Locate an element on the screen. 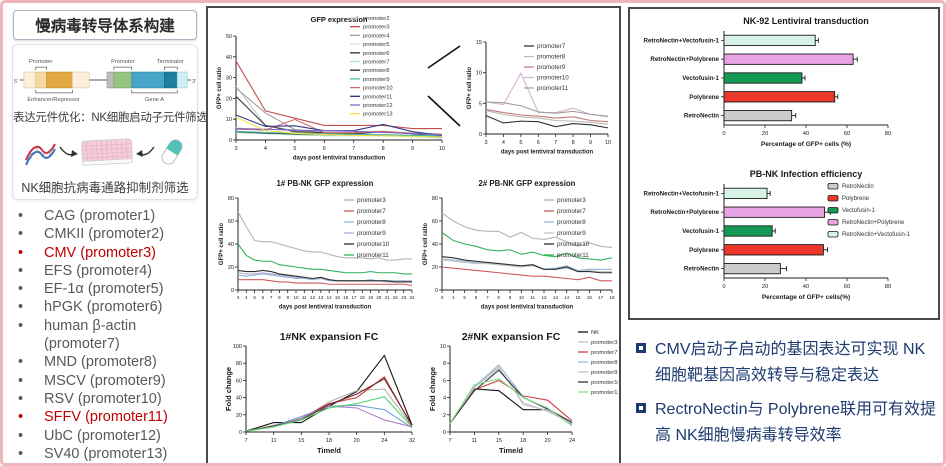 Image resolution: width=946 pixels, height=466 pixels. svg-text: 60 is located at coordinates (231, 222).